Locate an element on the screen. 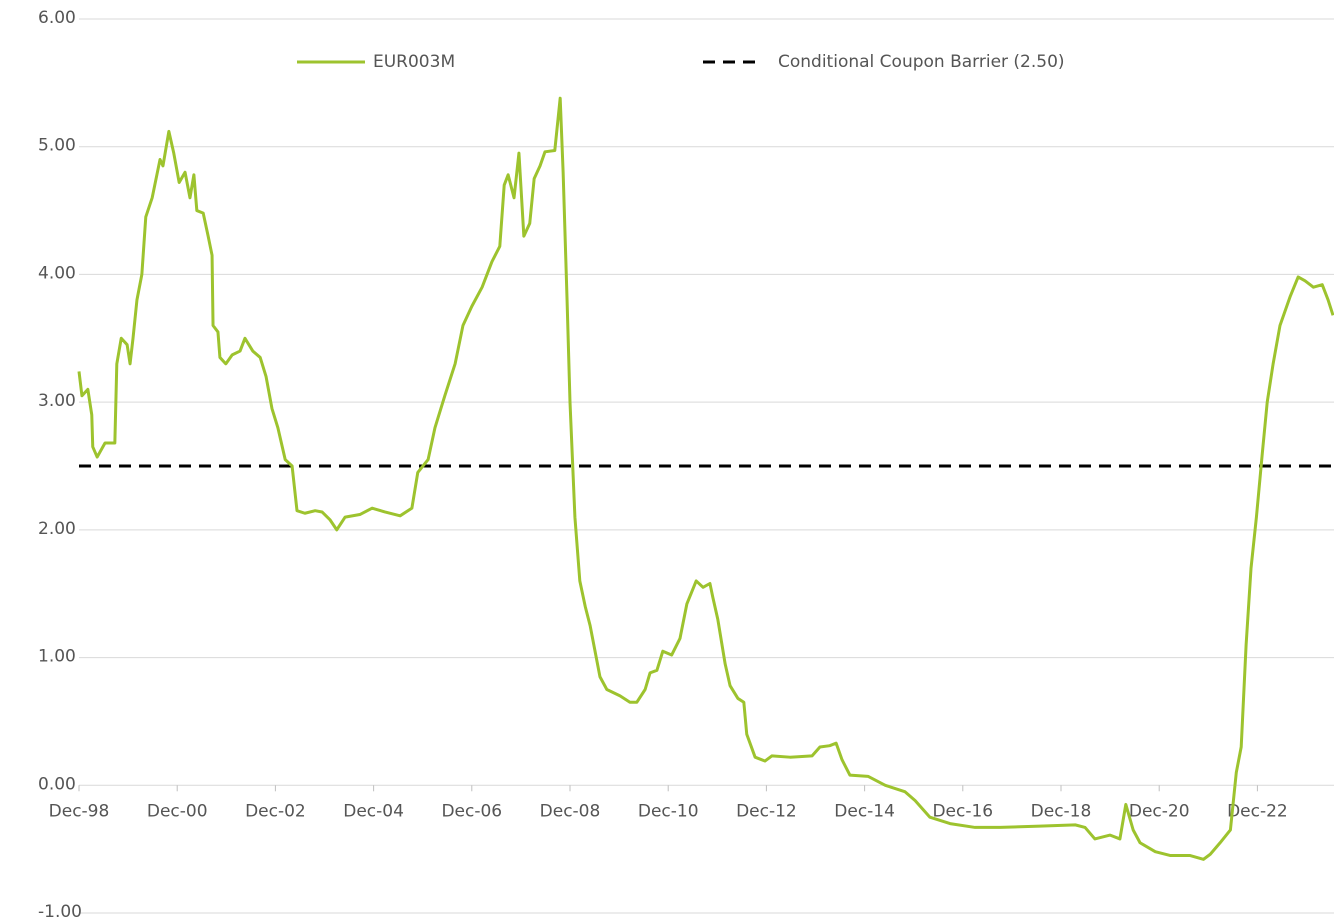 Image resolution: width=1334 pixels, height=921 pixels. x-tick-label: Dec-98 is located at coordinates (79, 811).